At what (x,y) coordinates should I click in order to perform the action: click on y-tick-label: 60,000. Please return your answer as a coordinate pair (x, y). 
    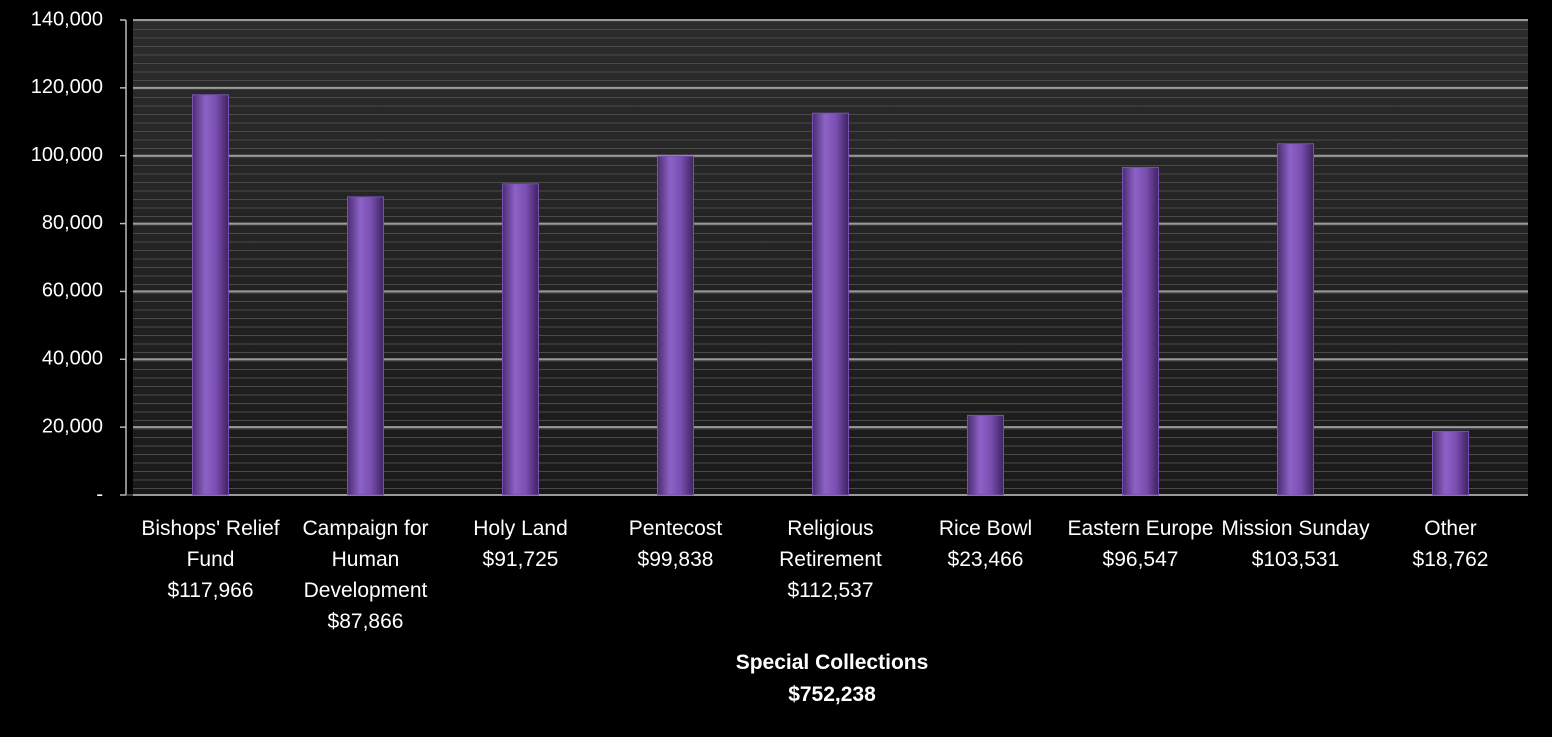
    Looking at the image, I should click on (72, 291).